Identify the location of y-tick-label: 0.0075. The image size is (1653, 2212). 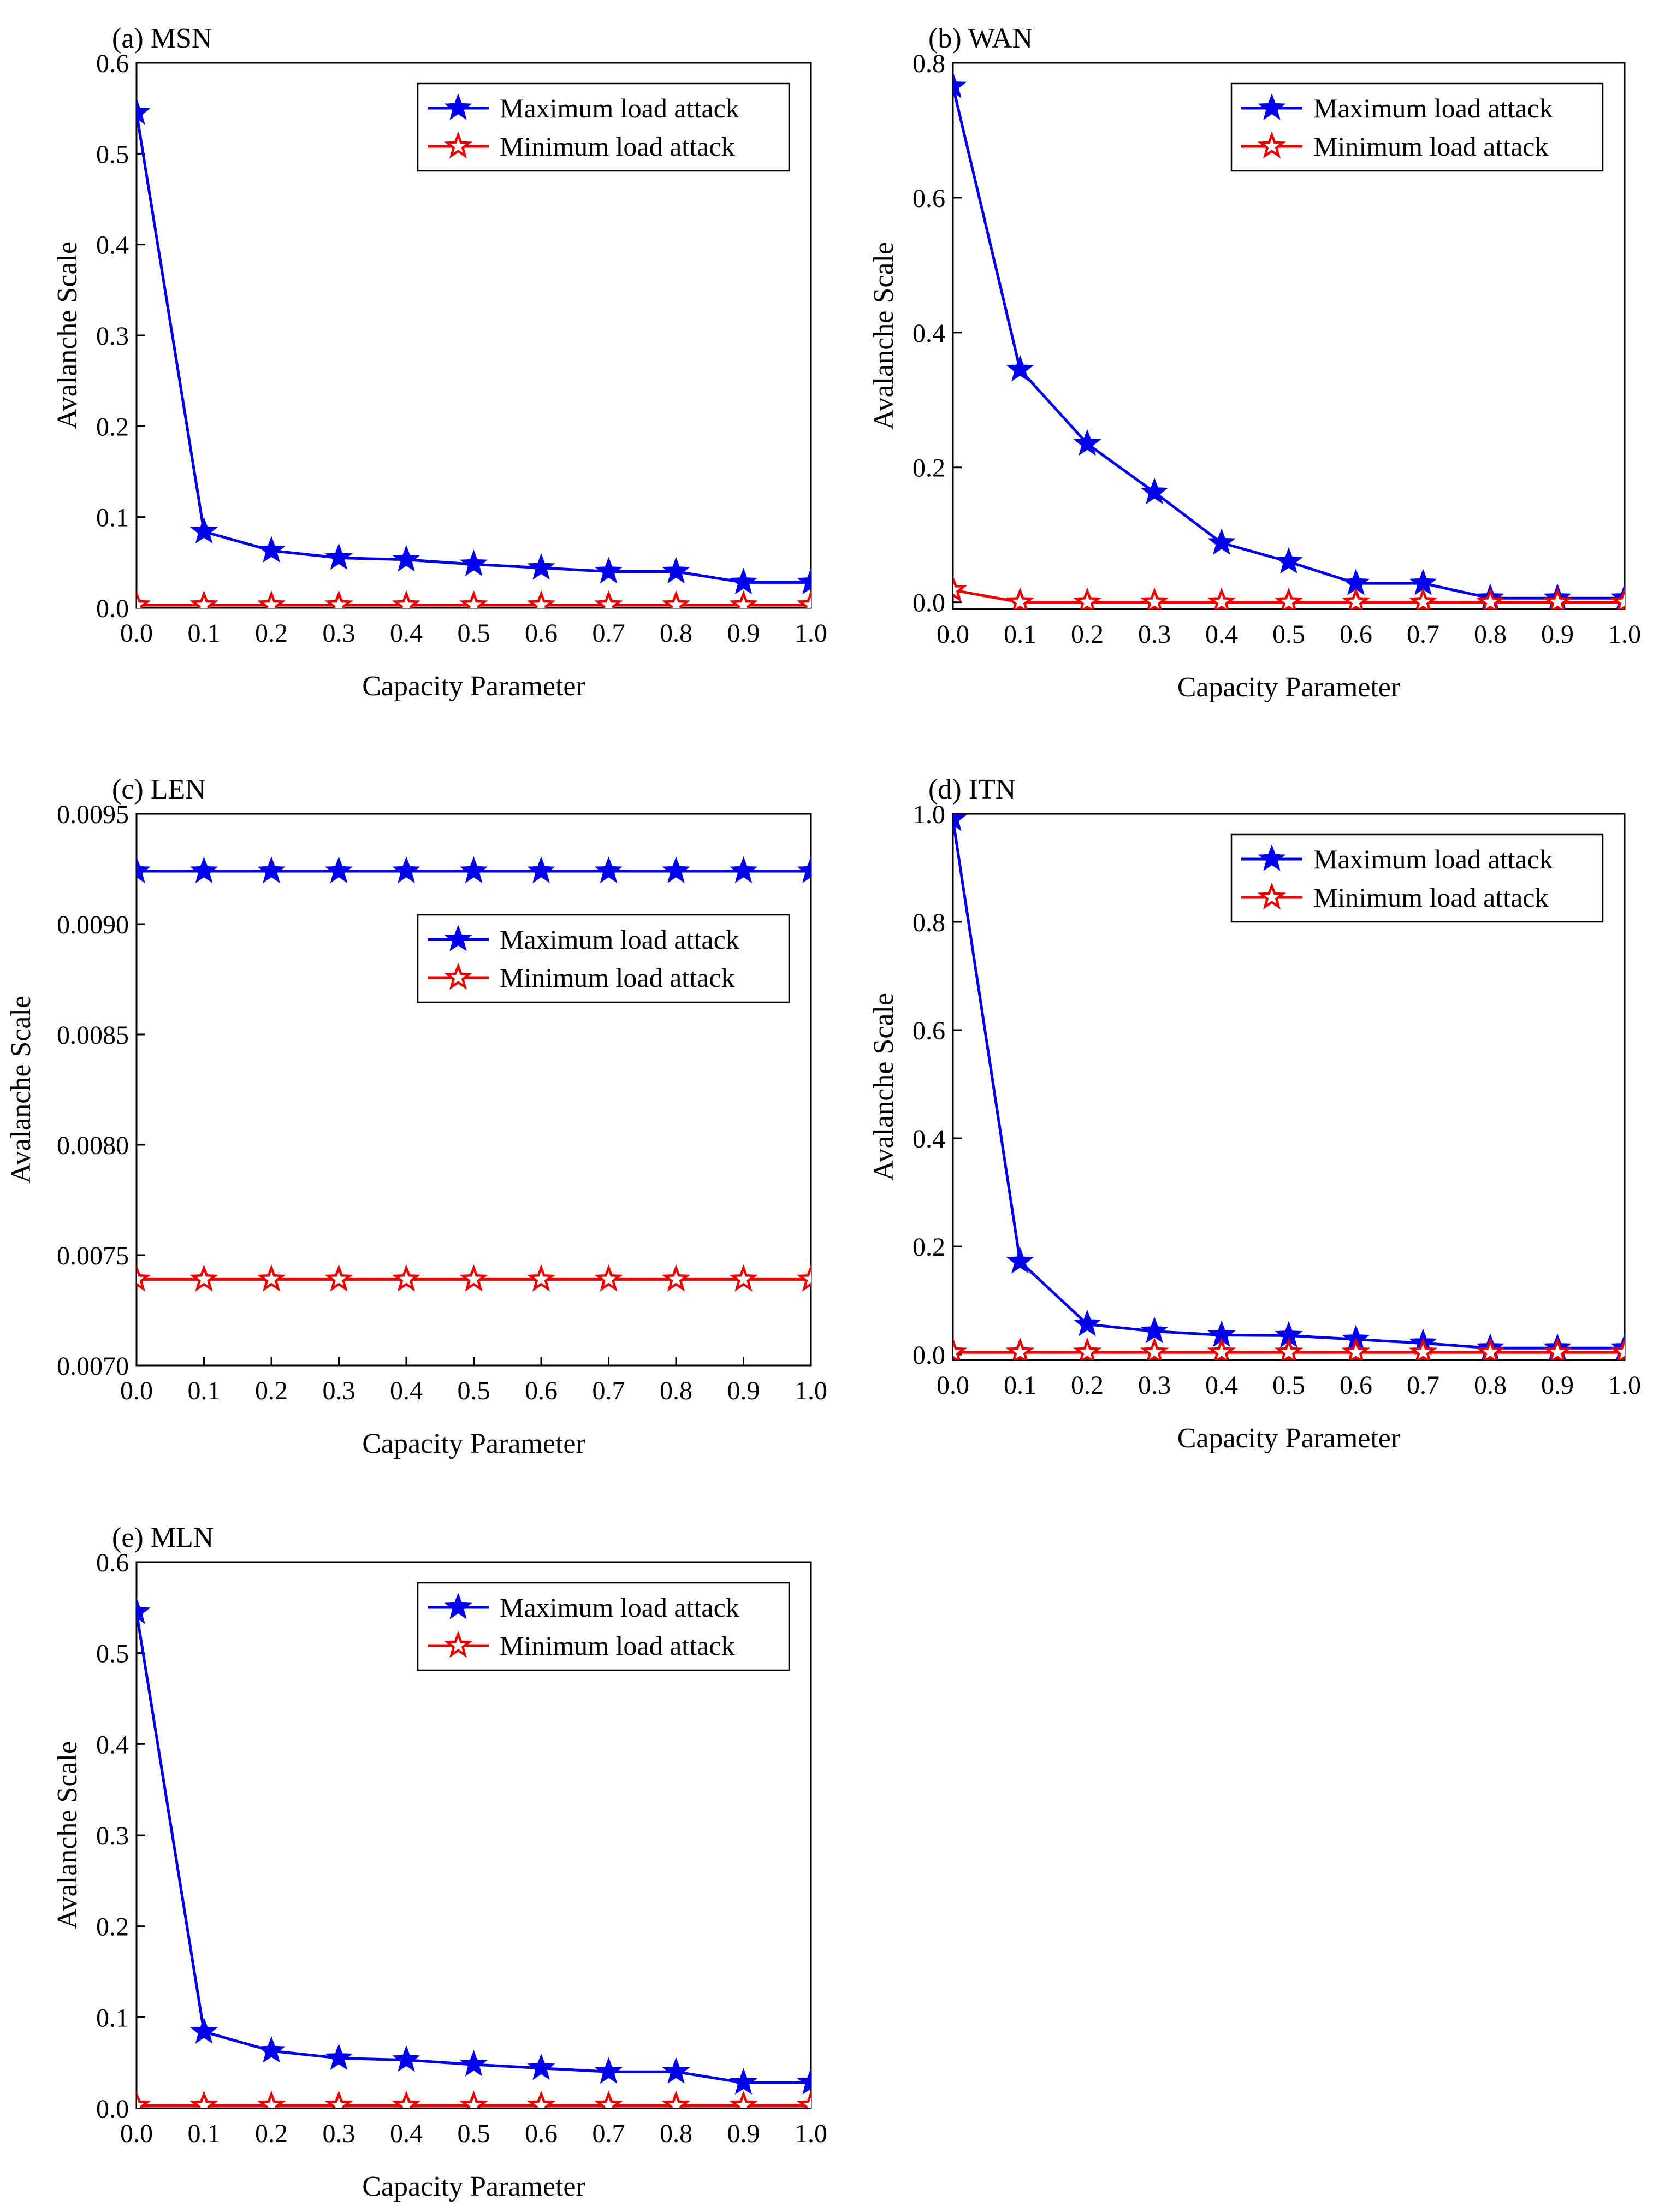
(93, 1255).